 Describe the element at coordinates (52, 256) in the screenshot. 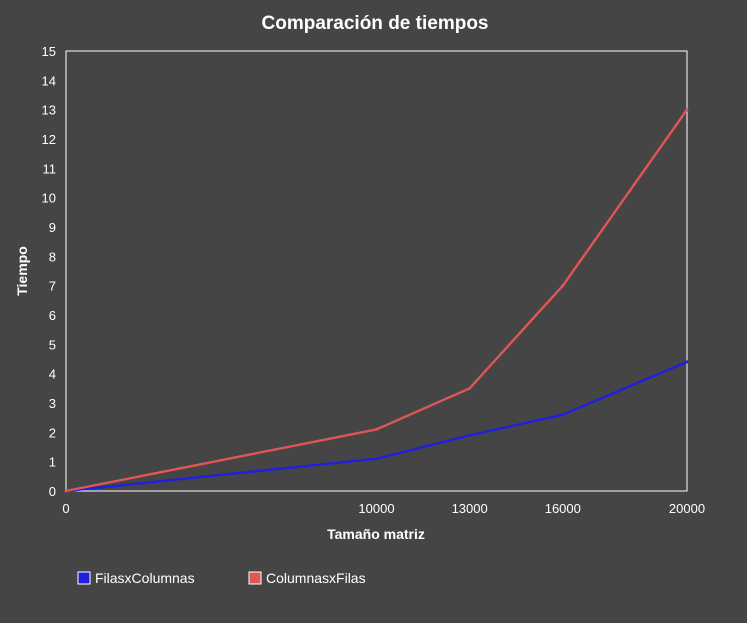

I see `y-tick-label: 8` at that location.